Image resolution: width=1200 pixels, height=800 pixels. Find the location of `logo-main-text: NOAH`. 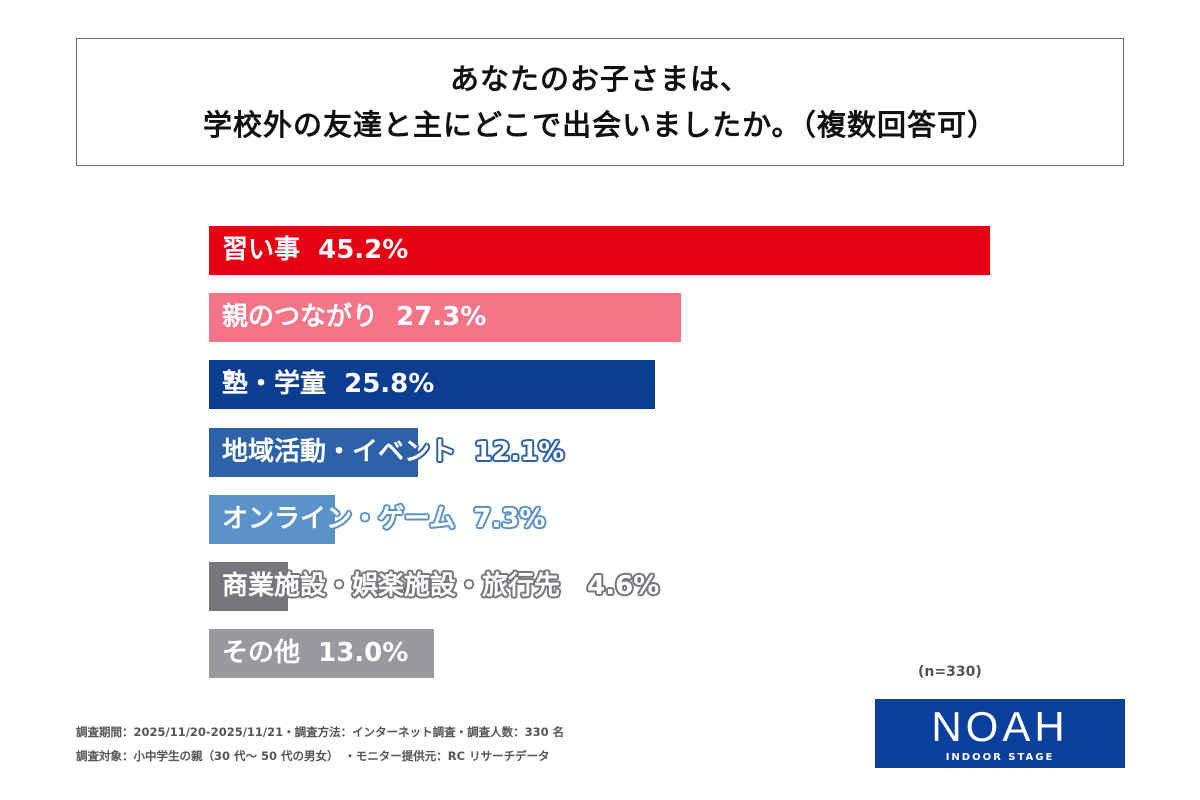

logo-main-text: NOAH is located at coordinates (1000, 726).